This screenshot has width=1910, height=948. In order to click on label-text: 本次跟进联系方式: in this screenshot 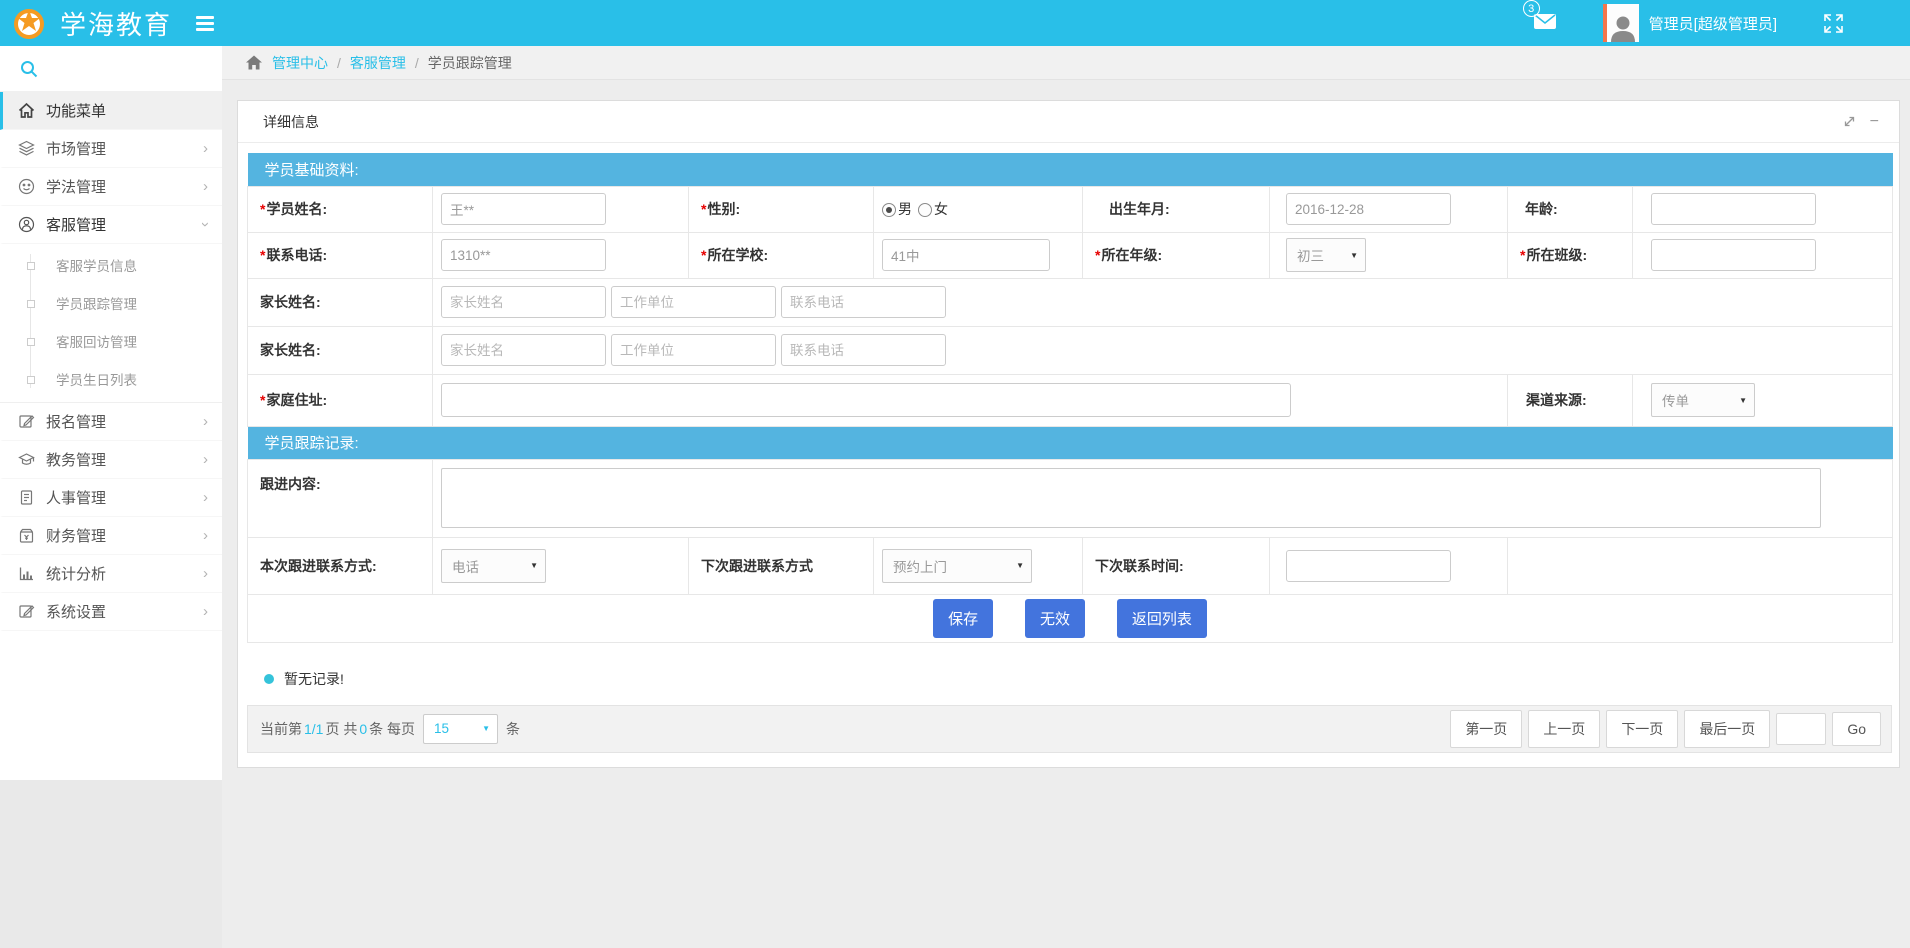, I will do `click(318, 565)`.